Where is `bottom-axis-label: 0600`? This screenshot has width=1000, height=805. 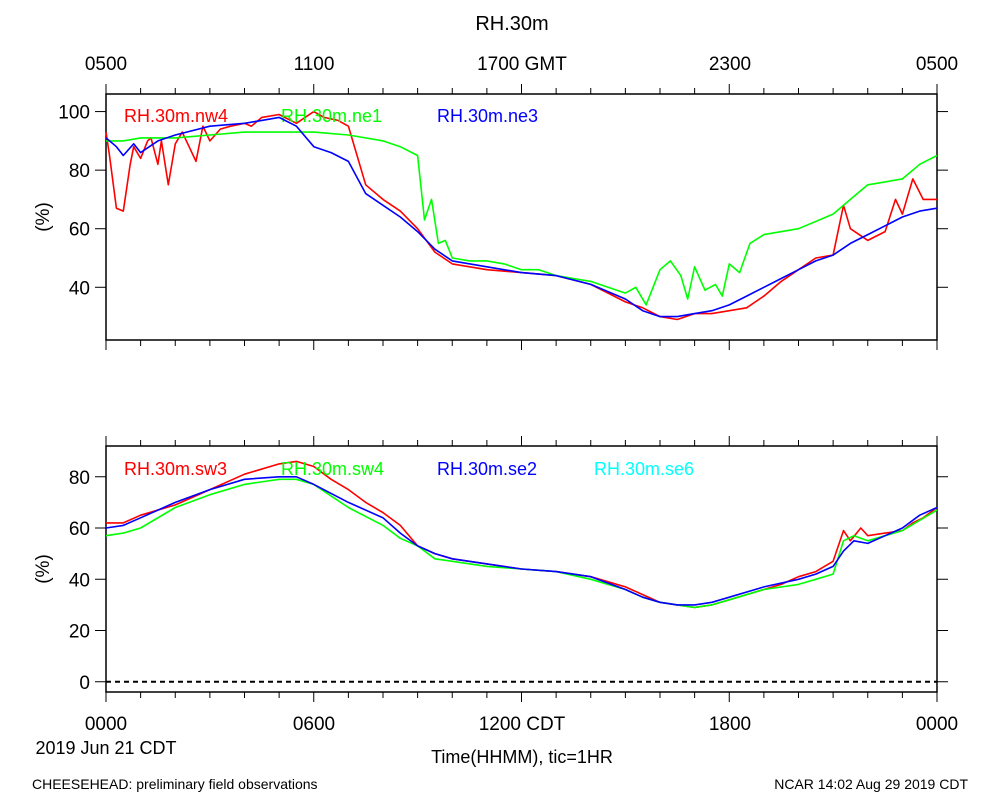 bottom-axis-label: 0600 is located at coordinates (314, 724).